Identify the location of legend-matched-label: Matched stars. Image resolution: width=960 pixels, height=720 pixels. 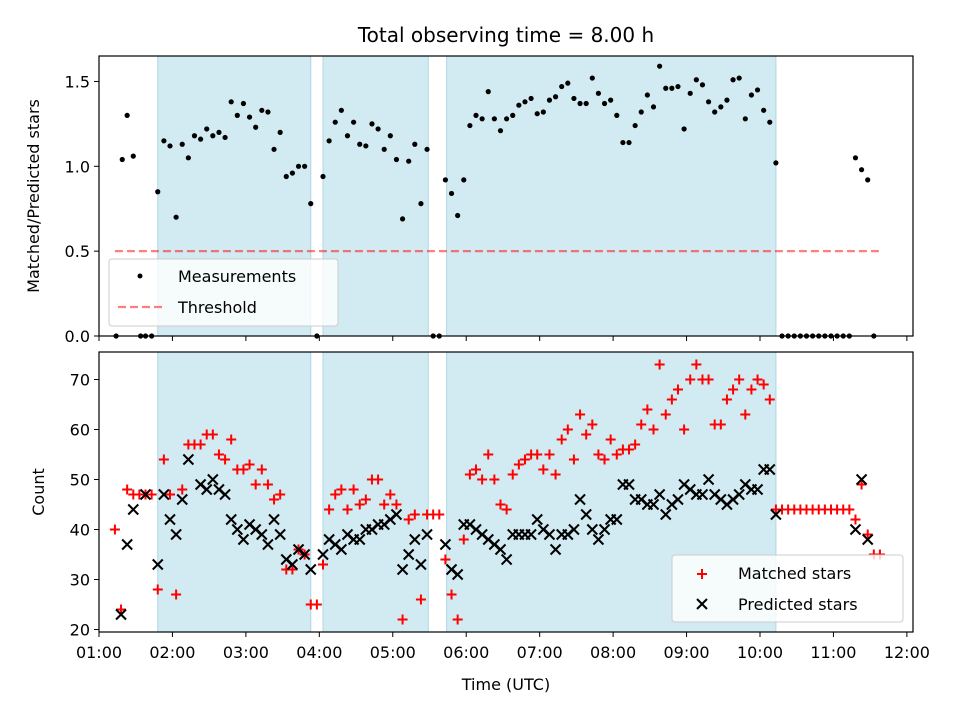
(794, 573).